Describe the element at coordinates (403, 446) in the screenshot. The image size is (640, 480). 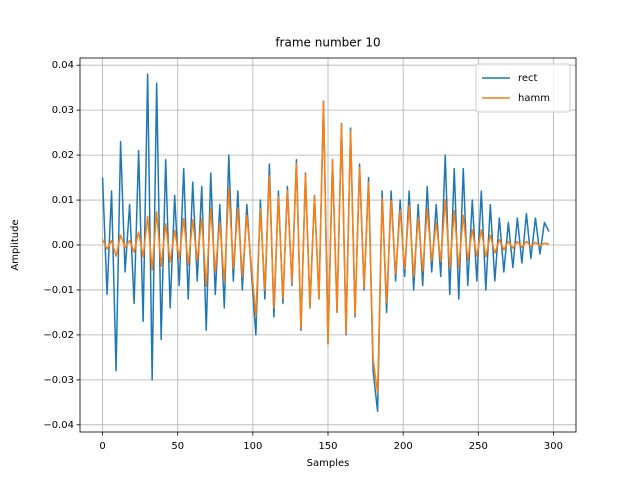
I see `x-tick-label: 200` at that location.